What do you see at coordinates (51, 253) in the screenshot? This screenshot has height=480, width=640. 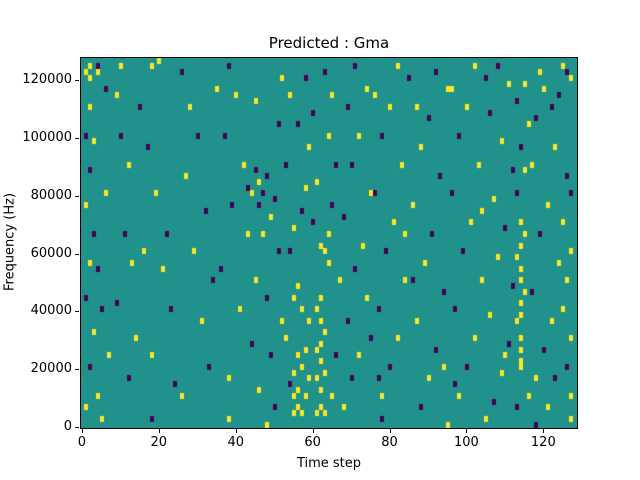 I see `y-tick-label: 60000` at bounding box center [51, 253].